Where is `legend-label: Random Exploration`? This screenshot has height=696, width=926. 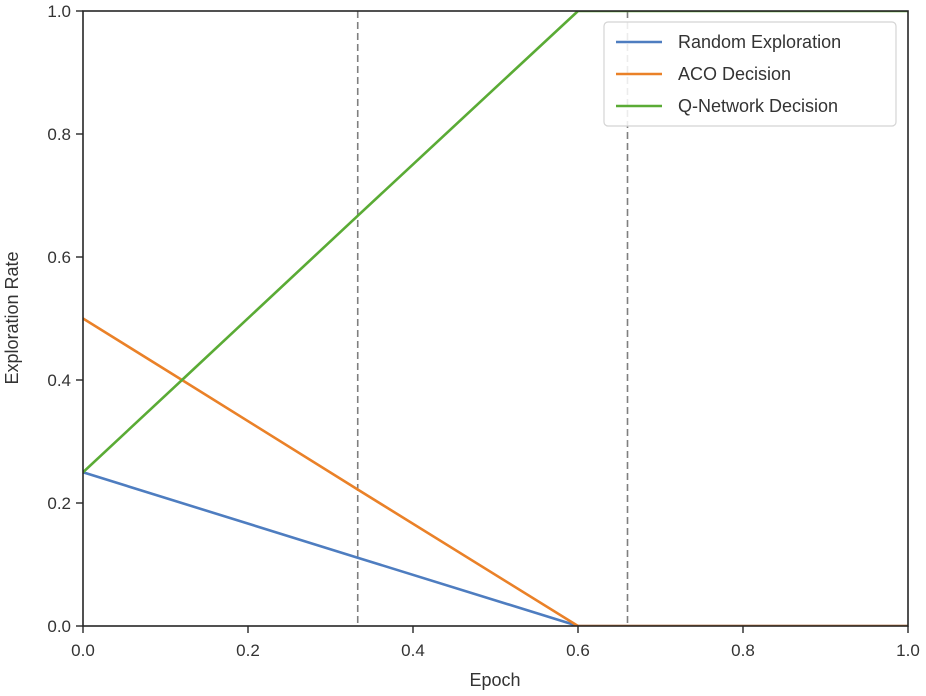
legend-label: Random Exploration is located at coordinates (759, 42).